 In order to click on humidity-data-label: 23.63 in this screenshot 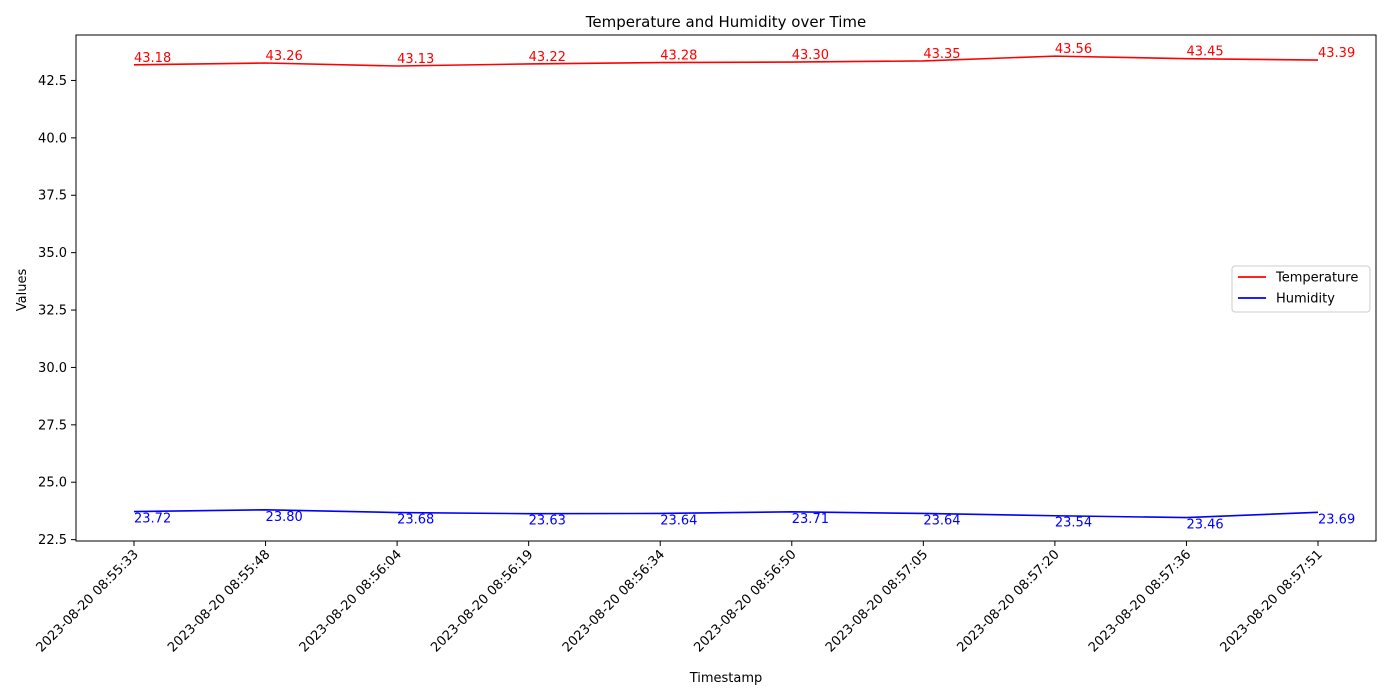, I will do `click(547, 521)`.